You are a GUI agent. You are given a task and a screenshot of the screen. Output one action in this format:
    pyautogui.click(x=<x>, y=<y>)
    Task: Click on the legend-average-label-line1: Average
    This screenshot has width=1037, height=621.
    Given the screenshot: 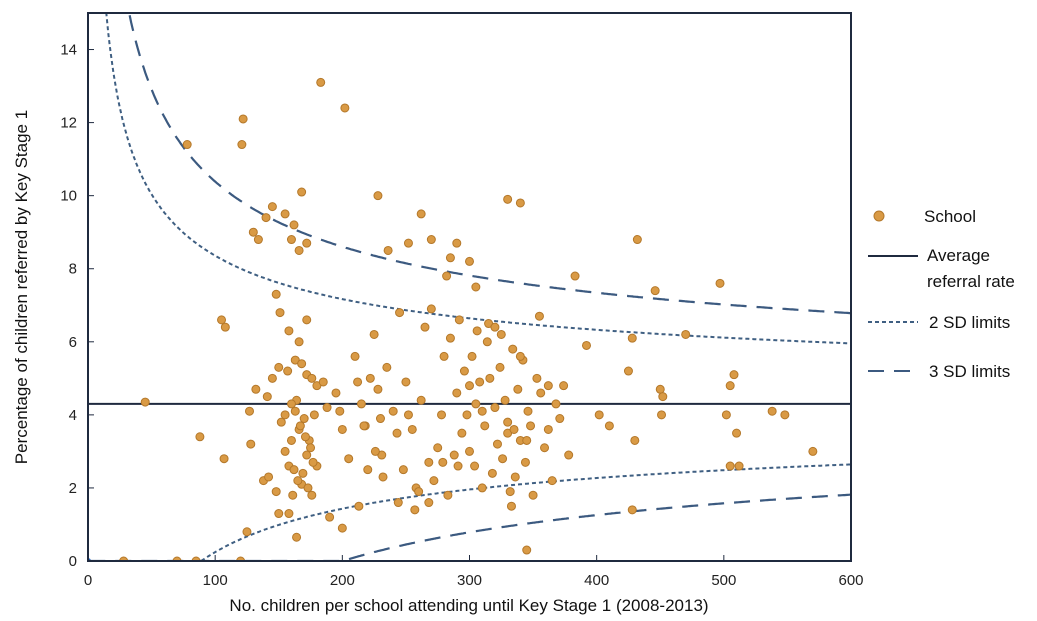 What is the action you would take?
    pyautogui.click(x=958, y=255)
    